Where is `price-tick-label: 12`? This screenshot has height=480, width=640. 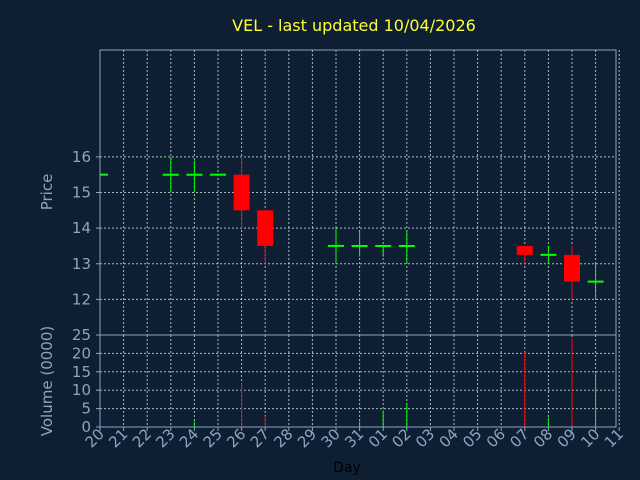 price-tick-label: 12 is located at coordinates (81, 299).